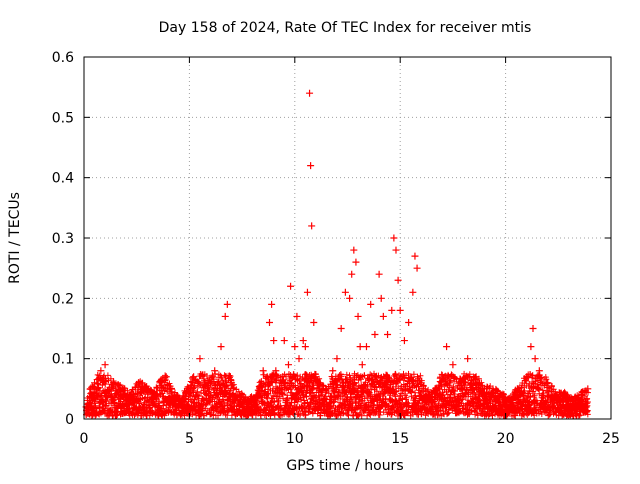  What do you see at coordinates (63, 299) in the screenshot?
I see `y-tick-label: 0.2` at bounding box center [63, 299].